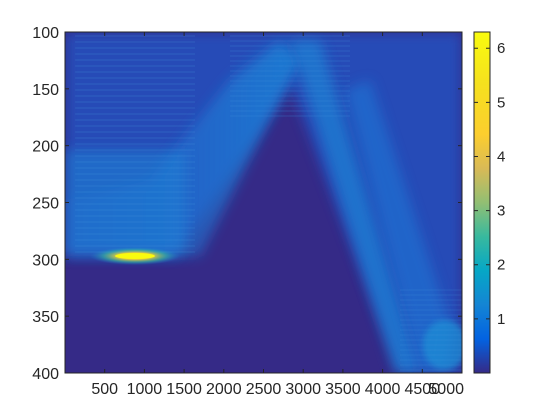  I want to click on colorbar: 1 2 3 4 5 6, so click(489, 202).